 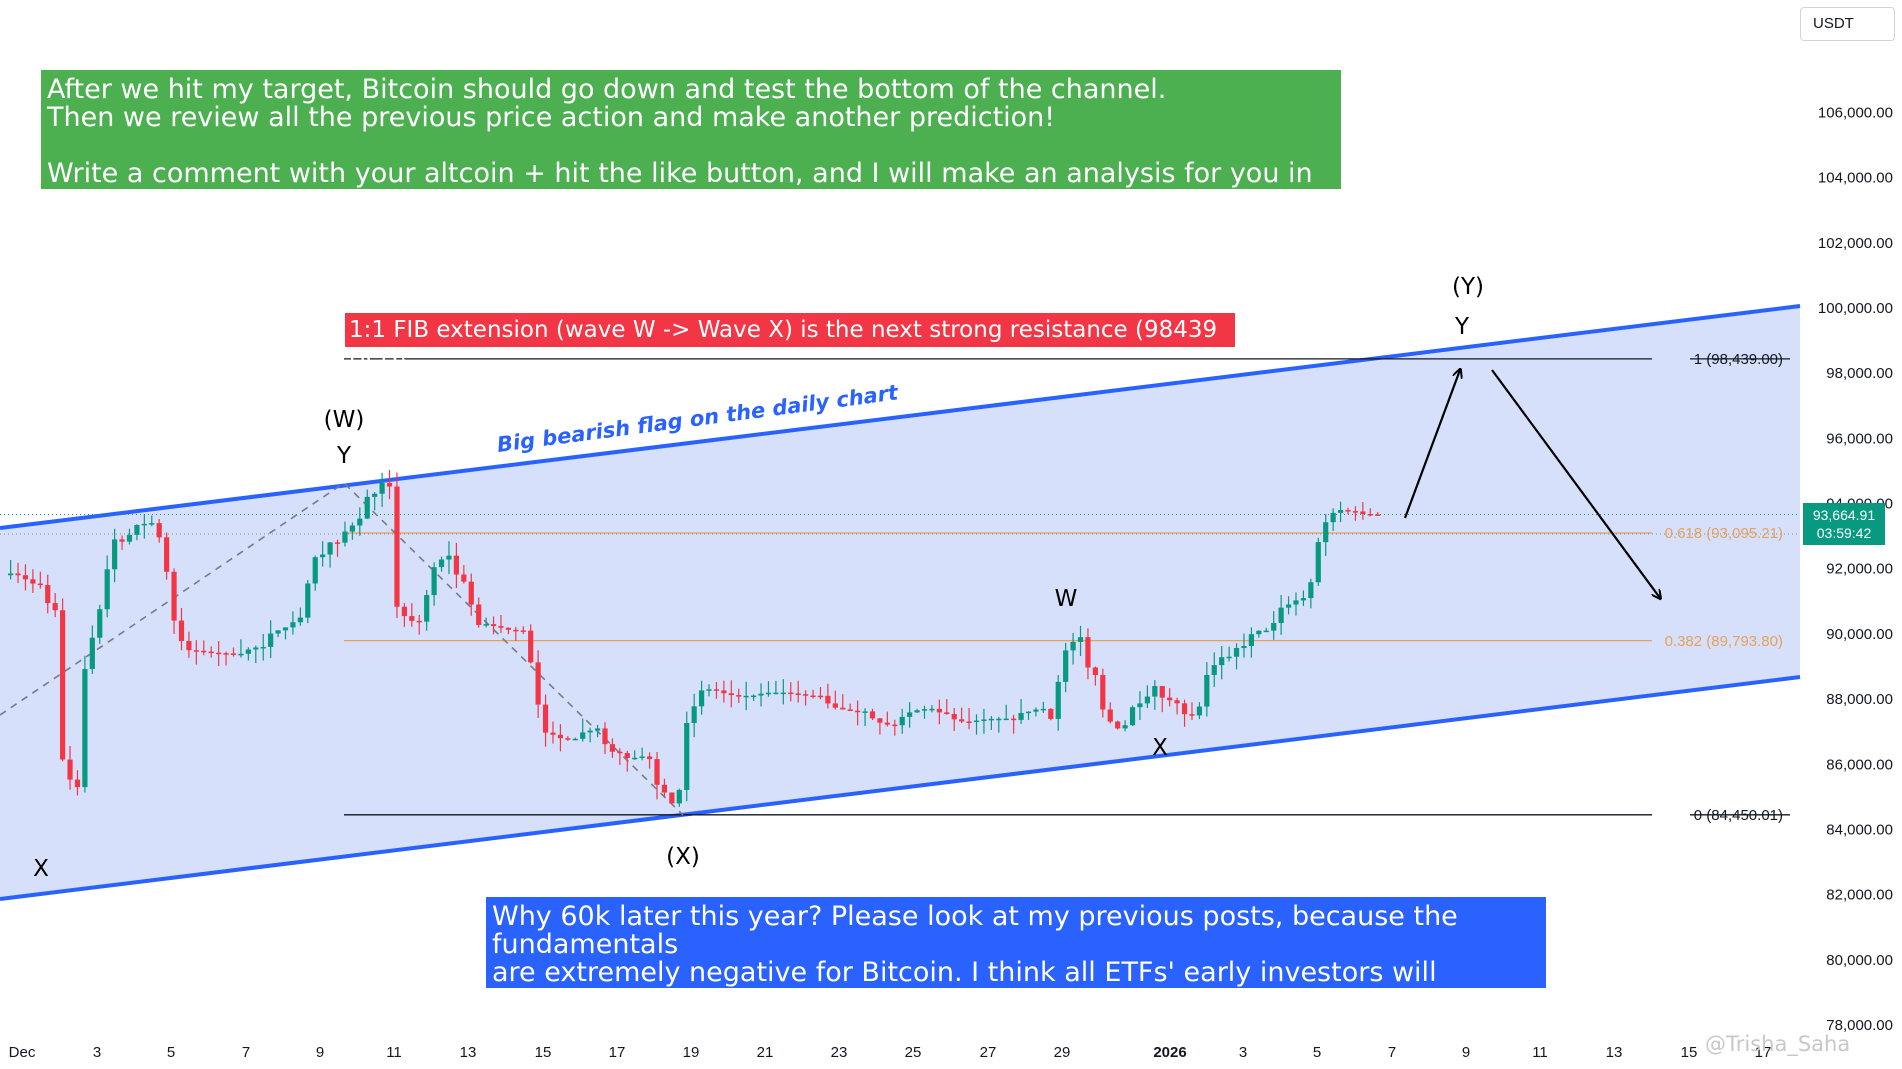 What do you see at coordinates (988, 1052) in the screenshot?
I see `x-tick-label: 27` at bounding box center [988, 1052].